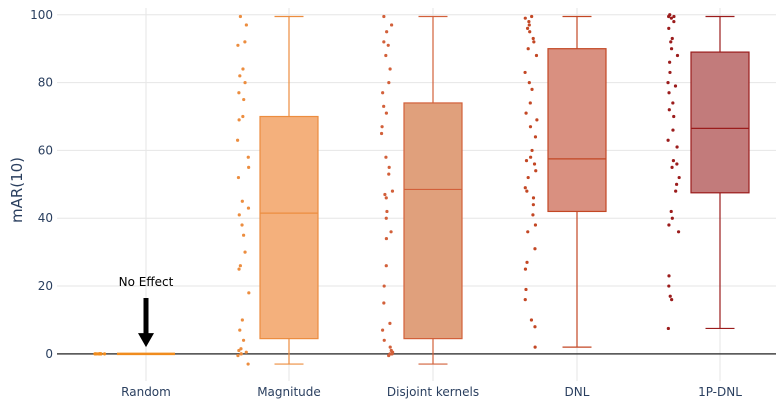 The width and height of the screenshot is (776, 402). I want to click on x-tick-label: 1P-DNL, so click(720, 392).